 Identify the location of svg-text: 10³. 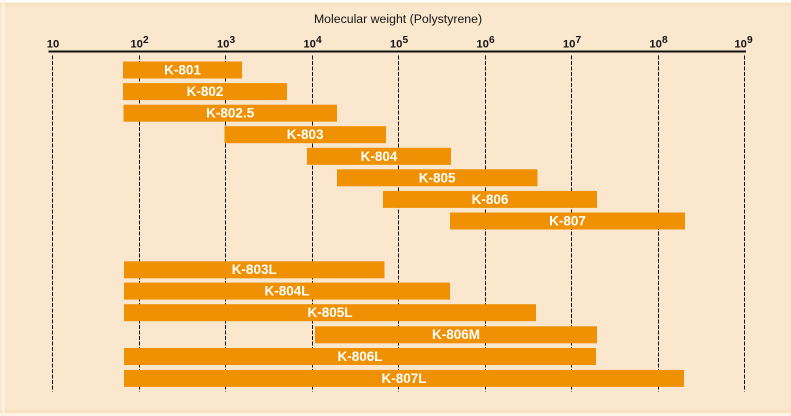
(226, 42).